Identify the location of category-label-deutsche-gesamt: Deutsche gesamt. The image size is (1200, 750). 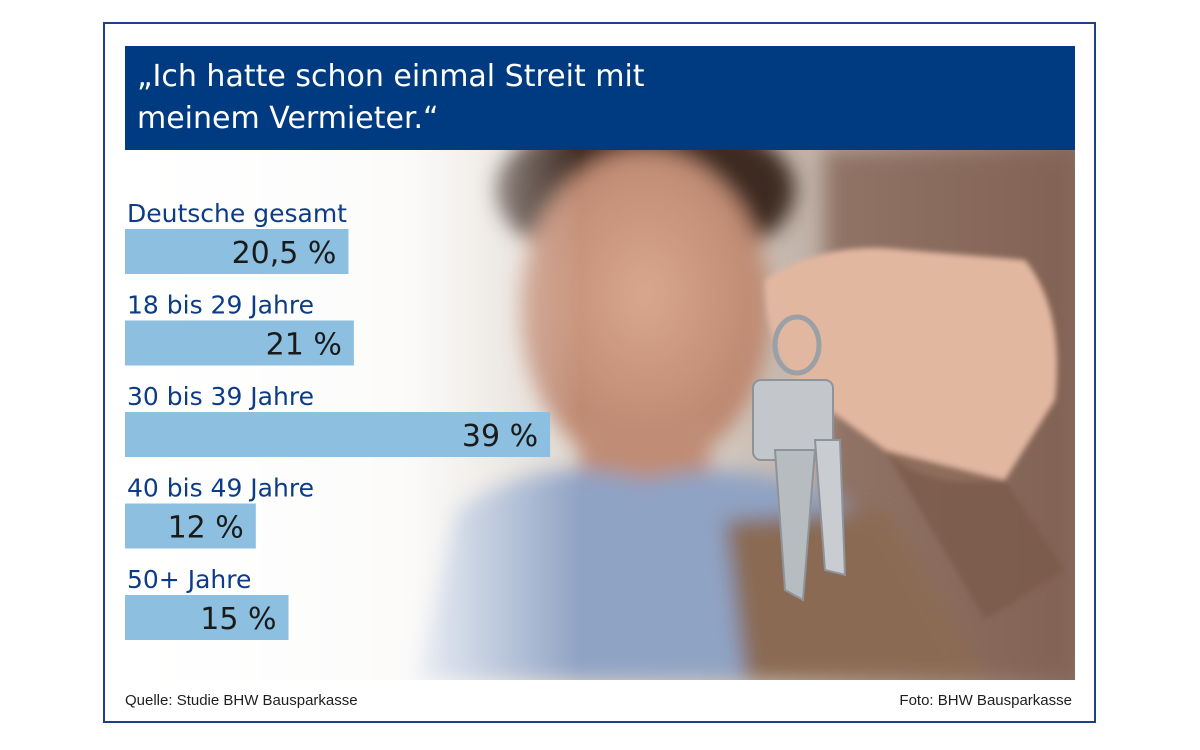
(237, 213).